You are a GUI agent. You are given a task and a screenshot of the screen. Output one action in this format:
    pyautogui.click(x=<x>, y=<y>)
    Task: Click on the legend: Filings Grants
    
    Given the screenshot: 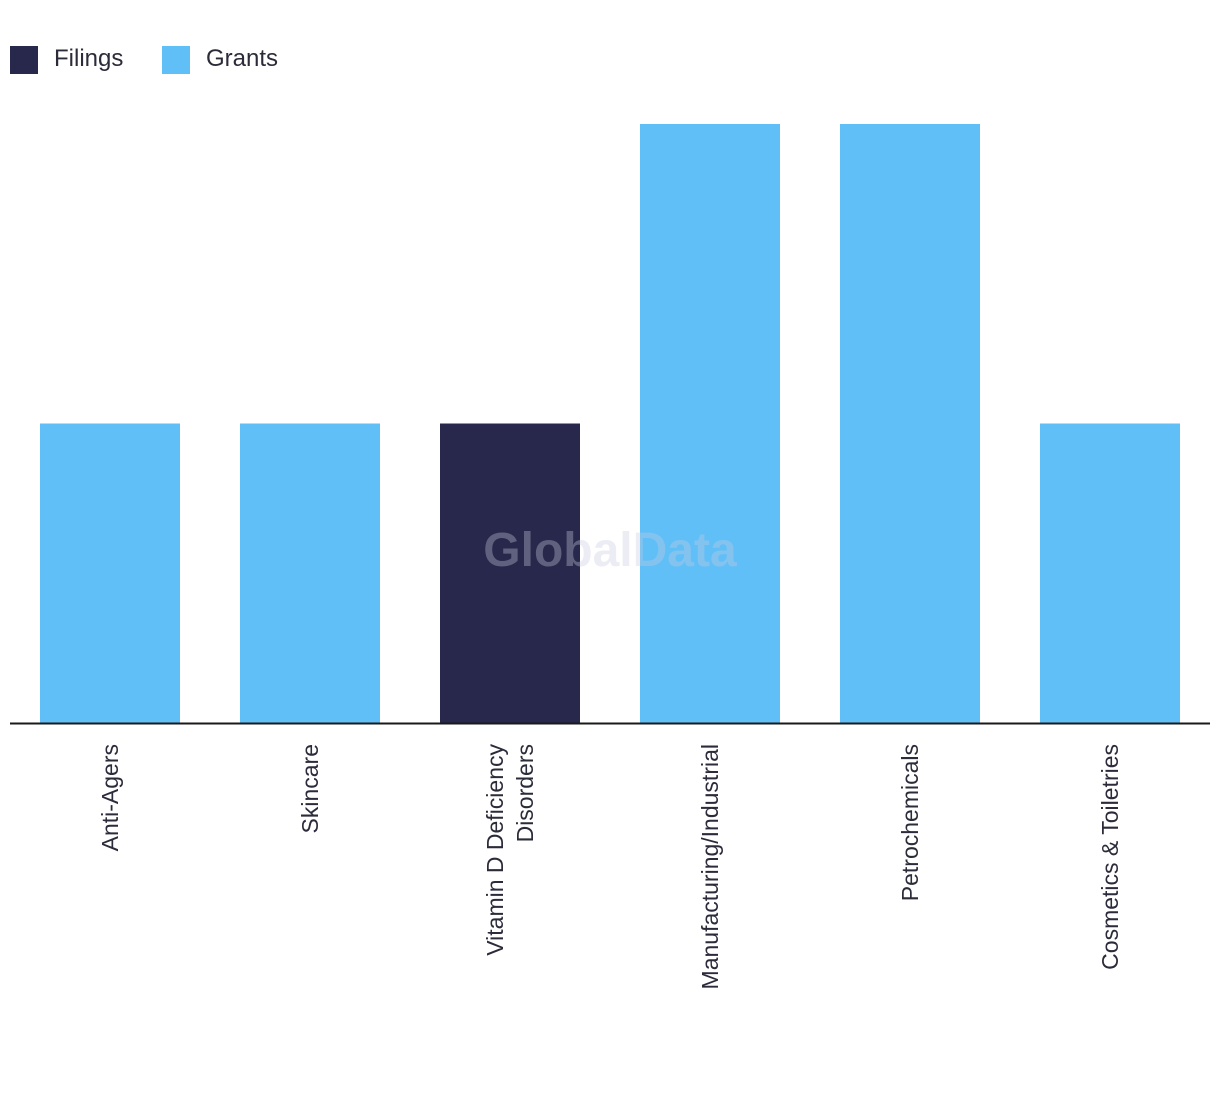 What is the action you would take?
    pyautogui.click(x=144, y=59)
    